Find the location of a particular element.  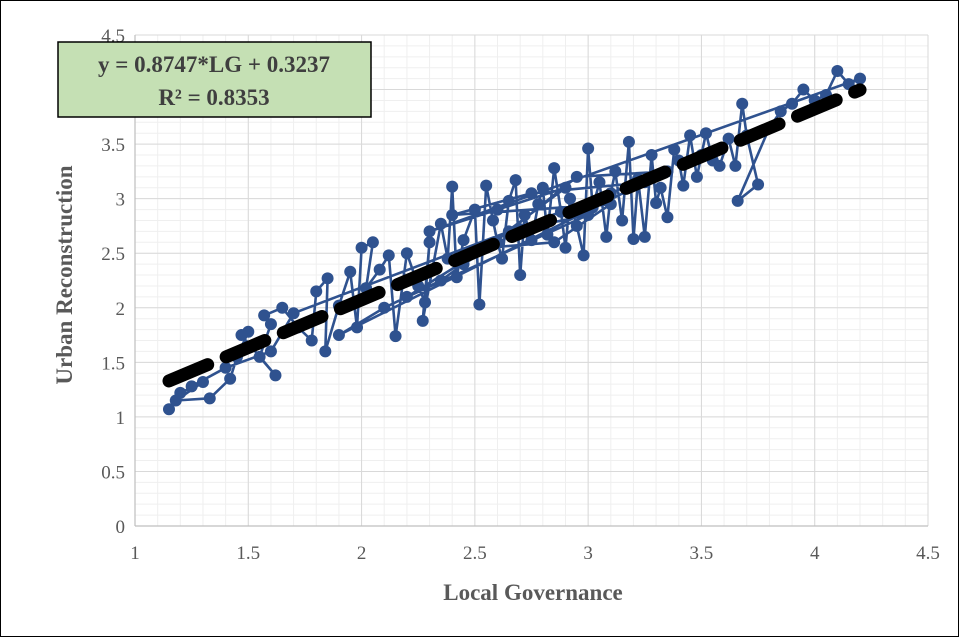

y-tick-label: 0.5 is located at coordinates (113, 472).